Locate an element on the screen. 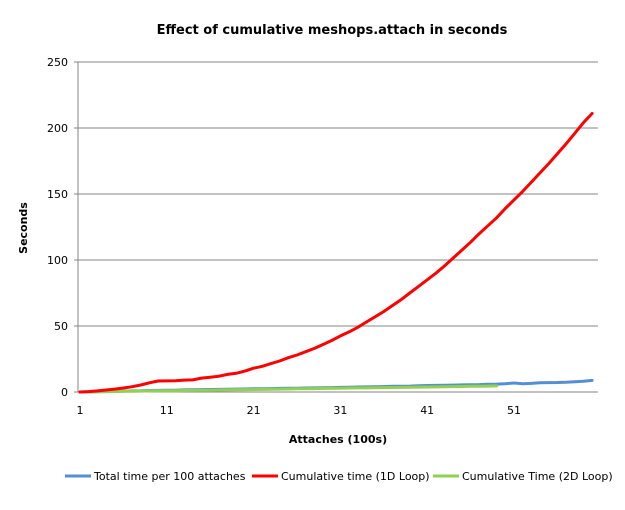  y-tick-label: 0 is located at coordinates (64, 392).